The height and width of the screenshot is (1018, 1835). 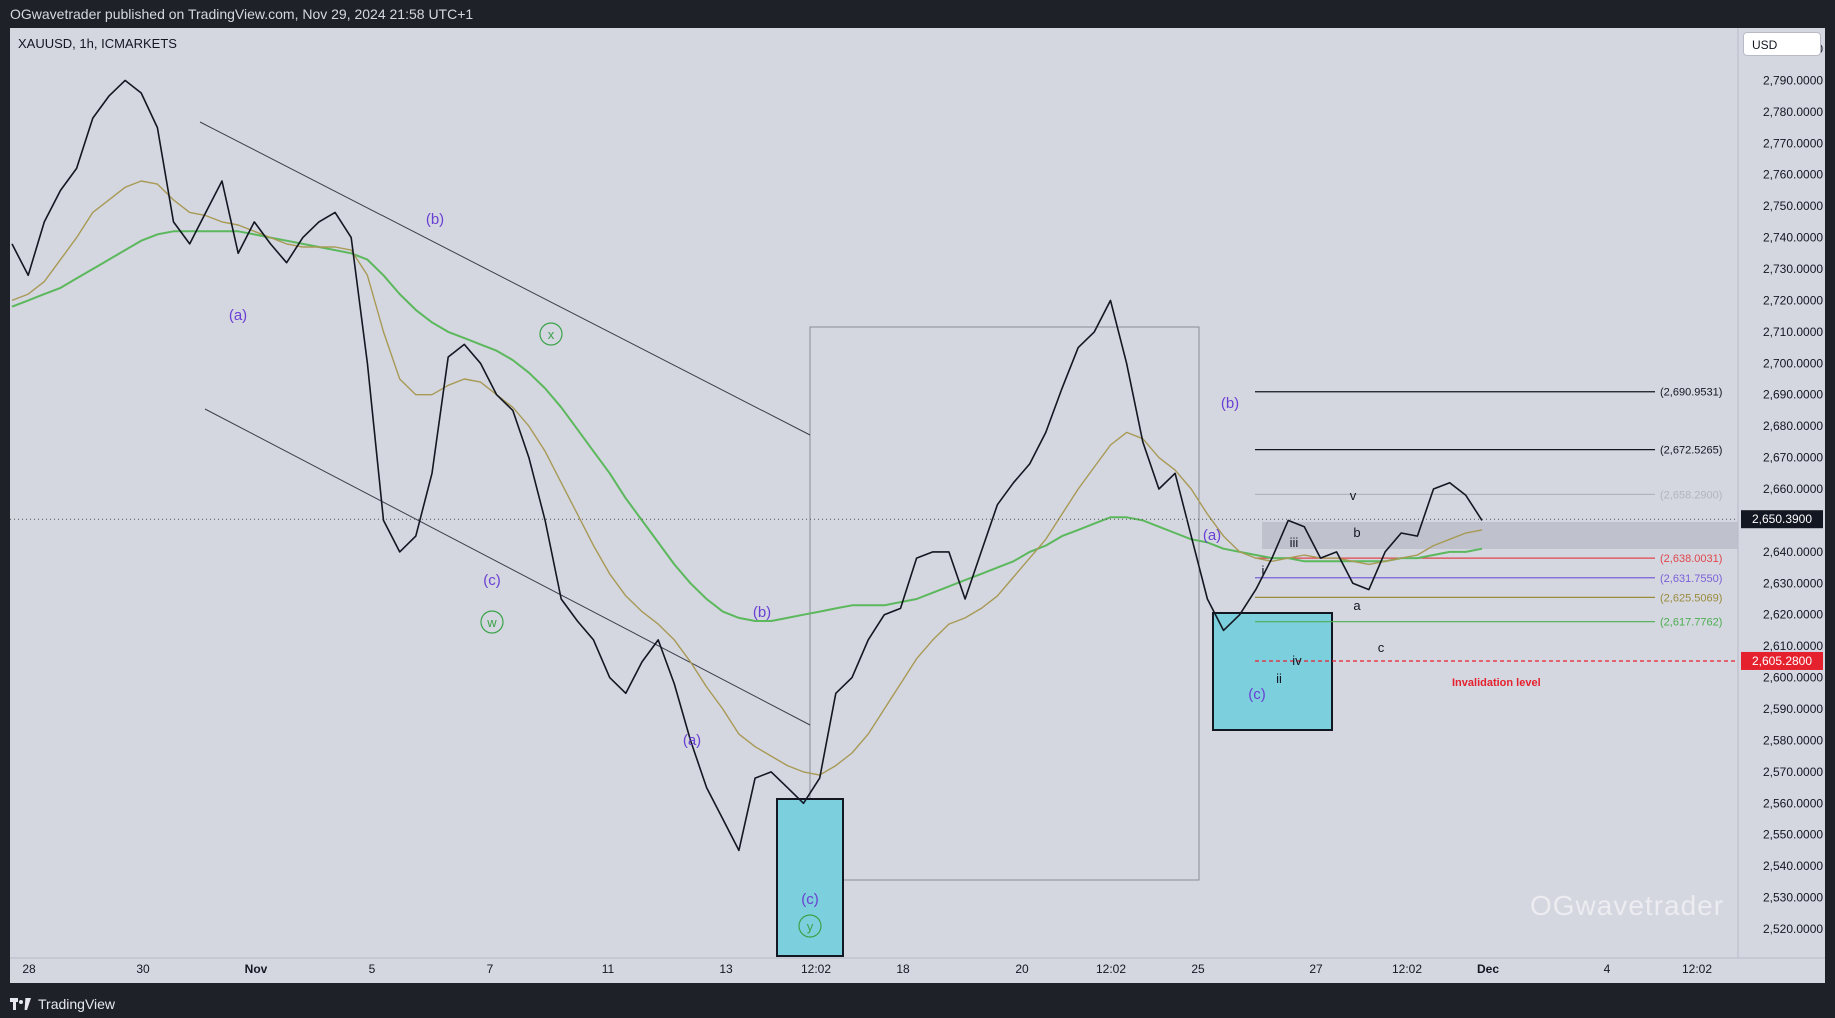 I want to click on x-tick-label: 30, so click(x=143, y=969).